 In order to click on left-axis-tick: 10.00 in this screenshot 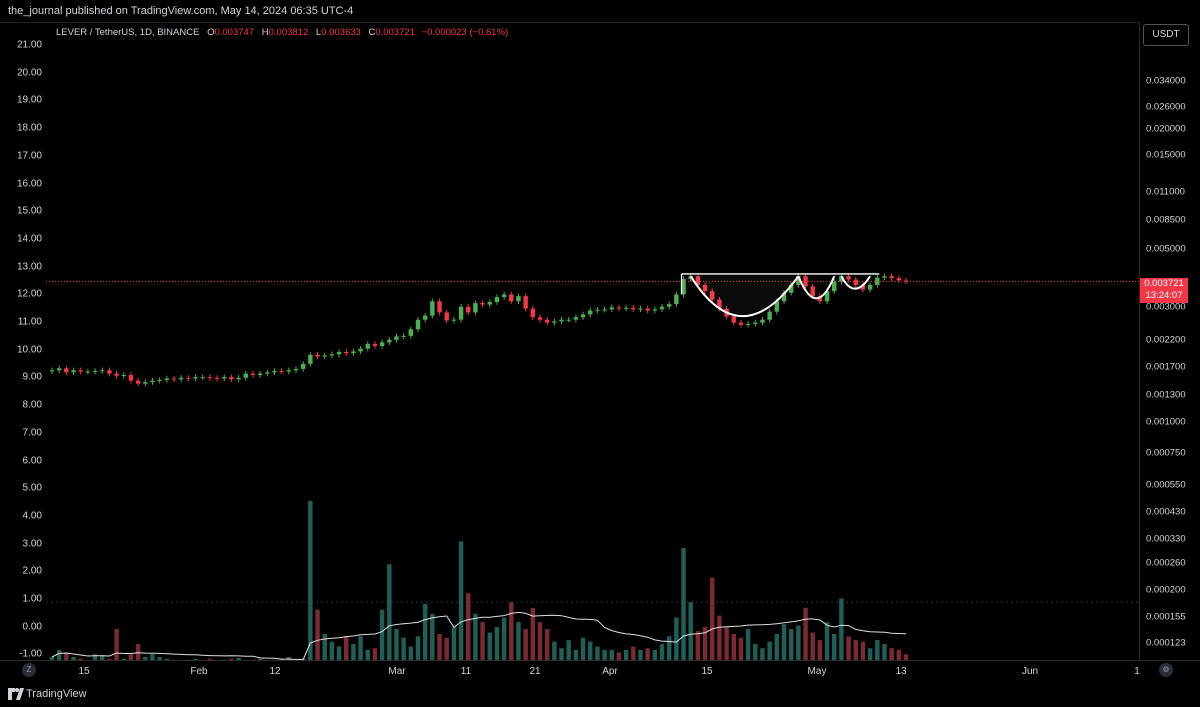, I will do `click(29, 350)`.